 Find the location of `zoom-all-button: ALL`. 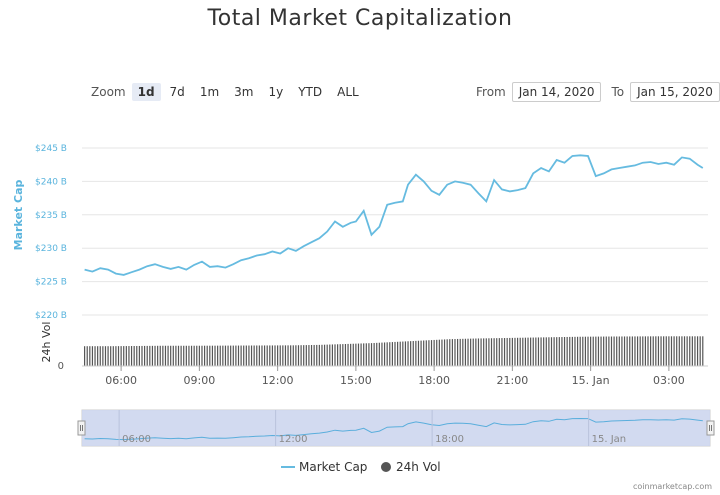

zoom-all-button: ALL is located at coordinates (348, 92).